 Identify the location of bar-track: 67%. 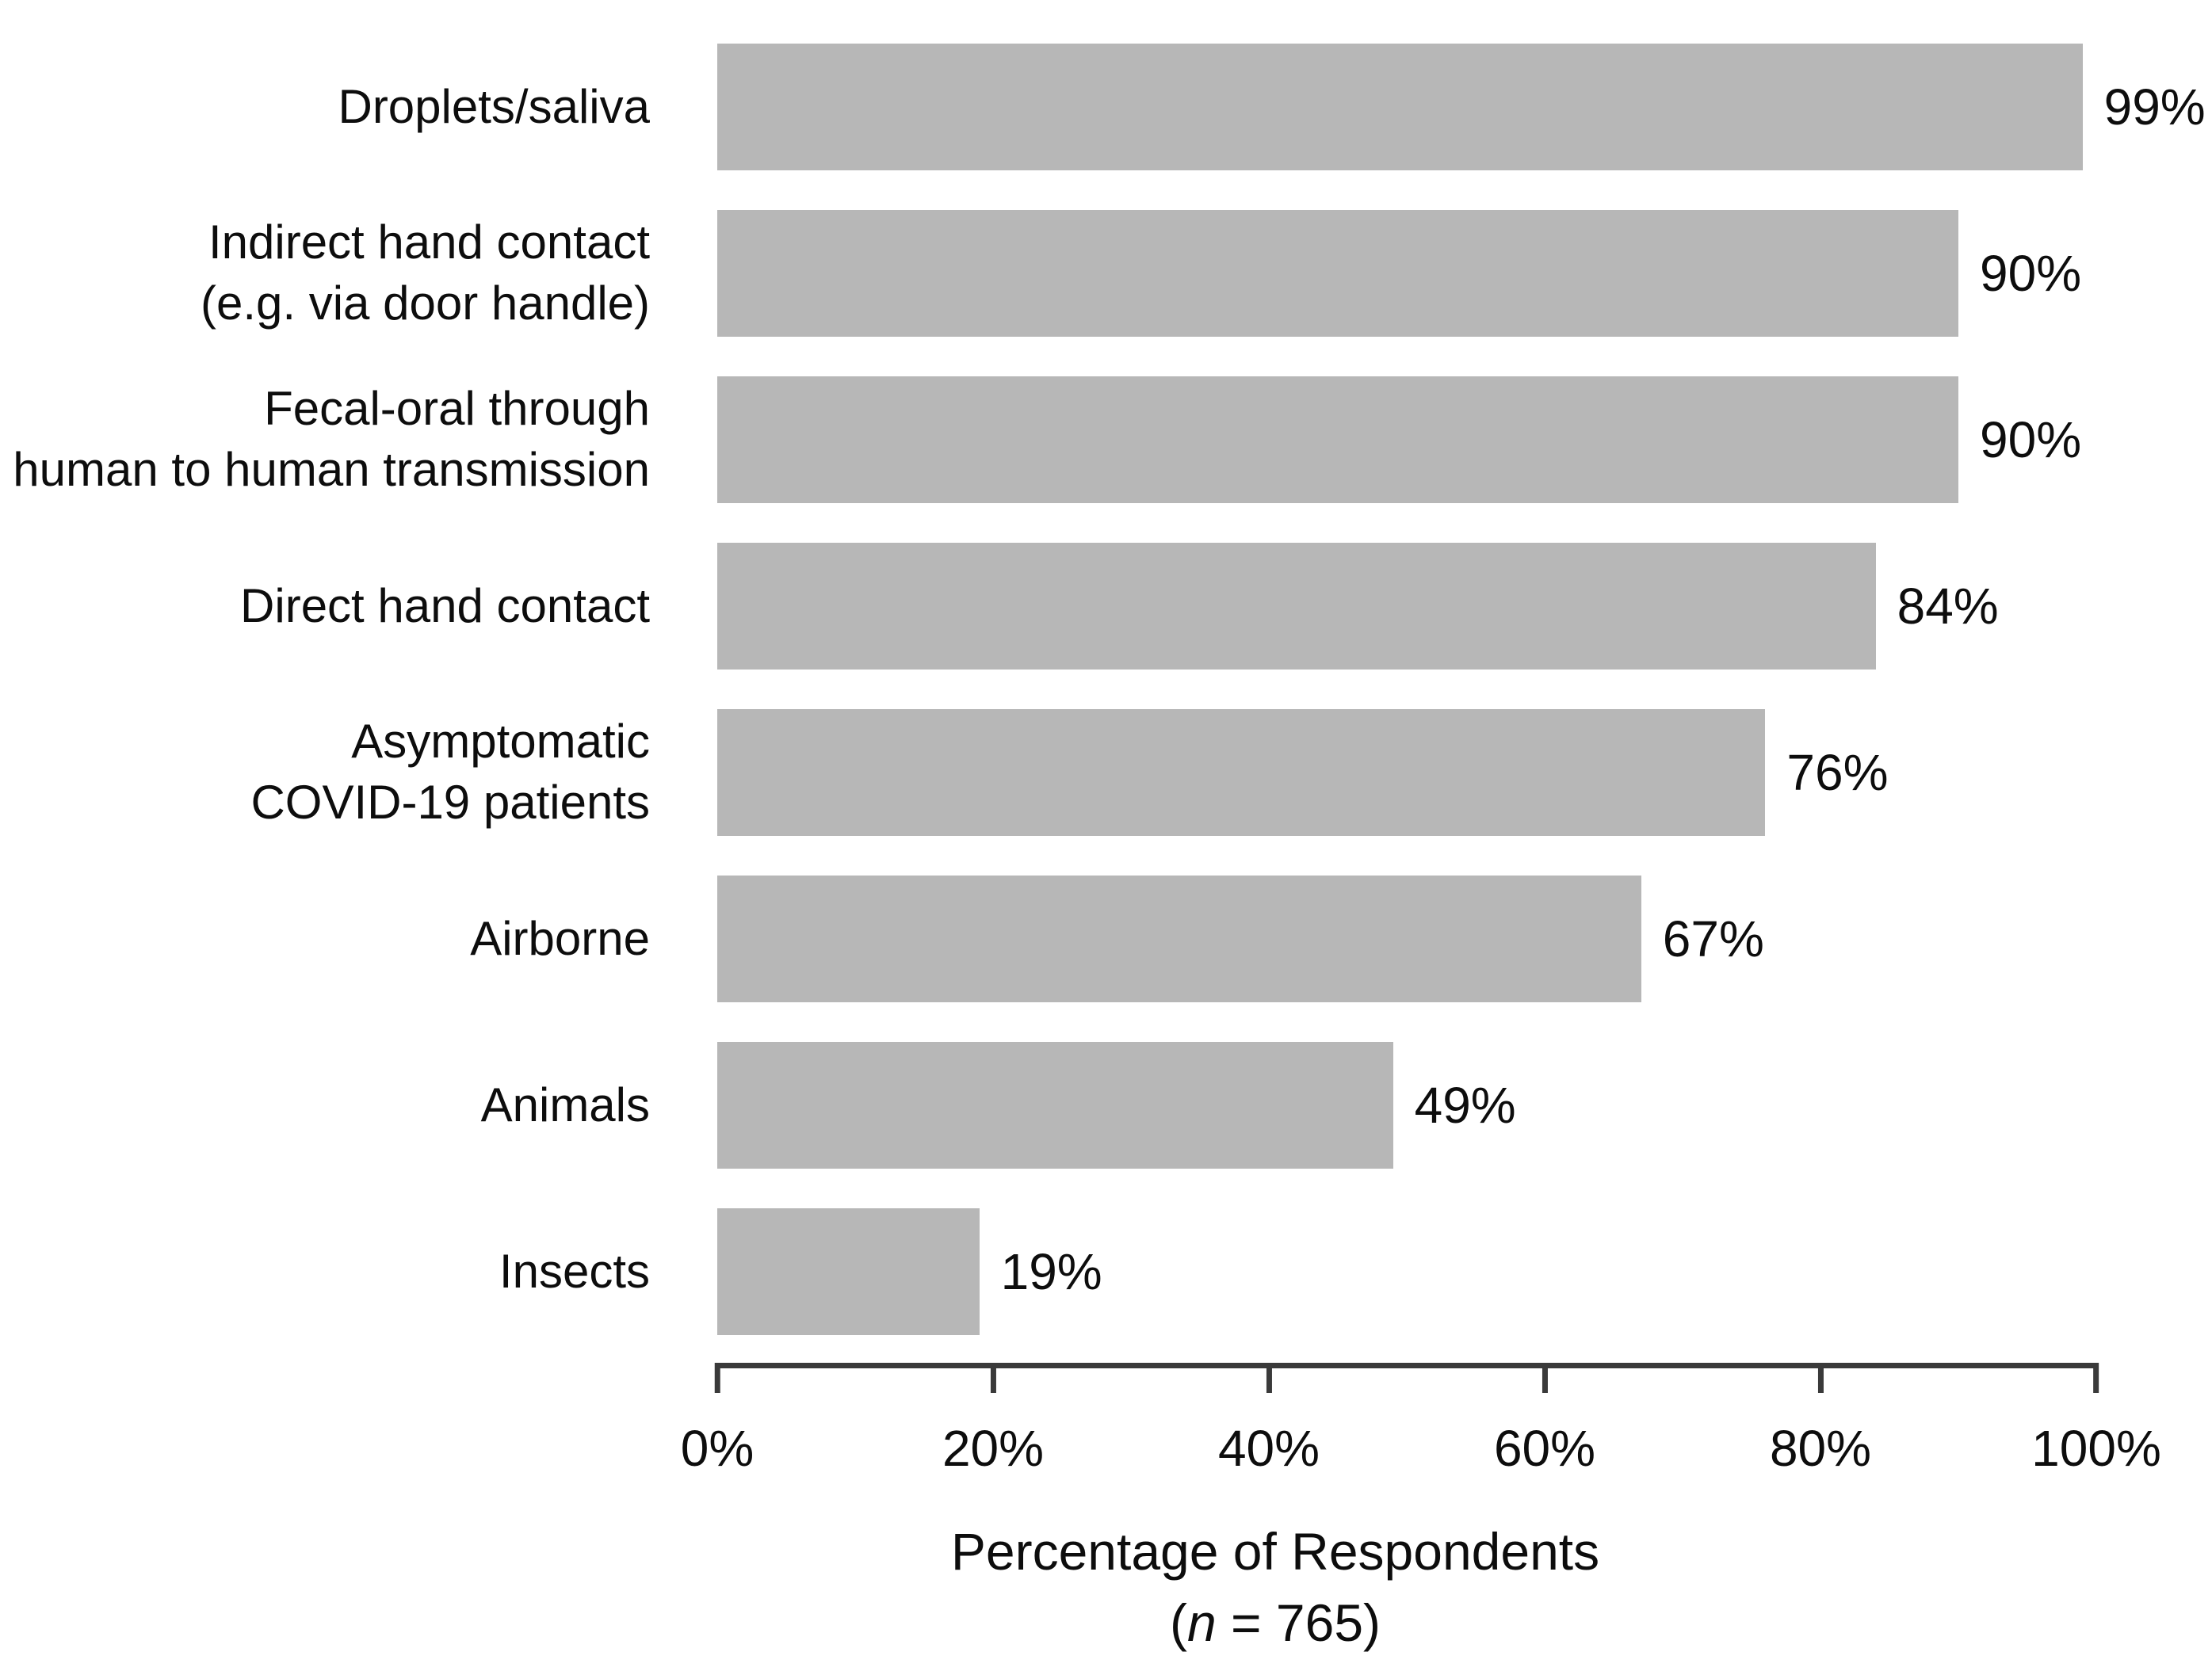
(1406, 939).